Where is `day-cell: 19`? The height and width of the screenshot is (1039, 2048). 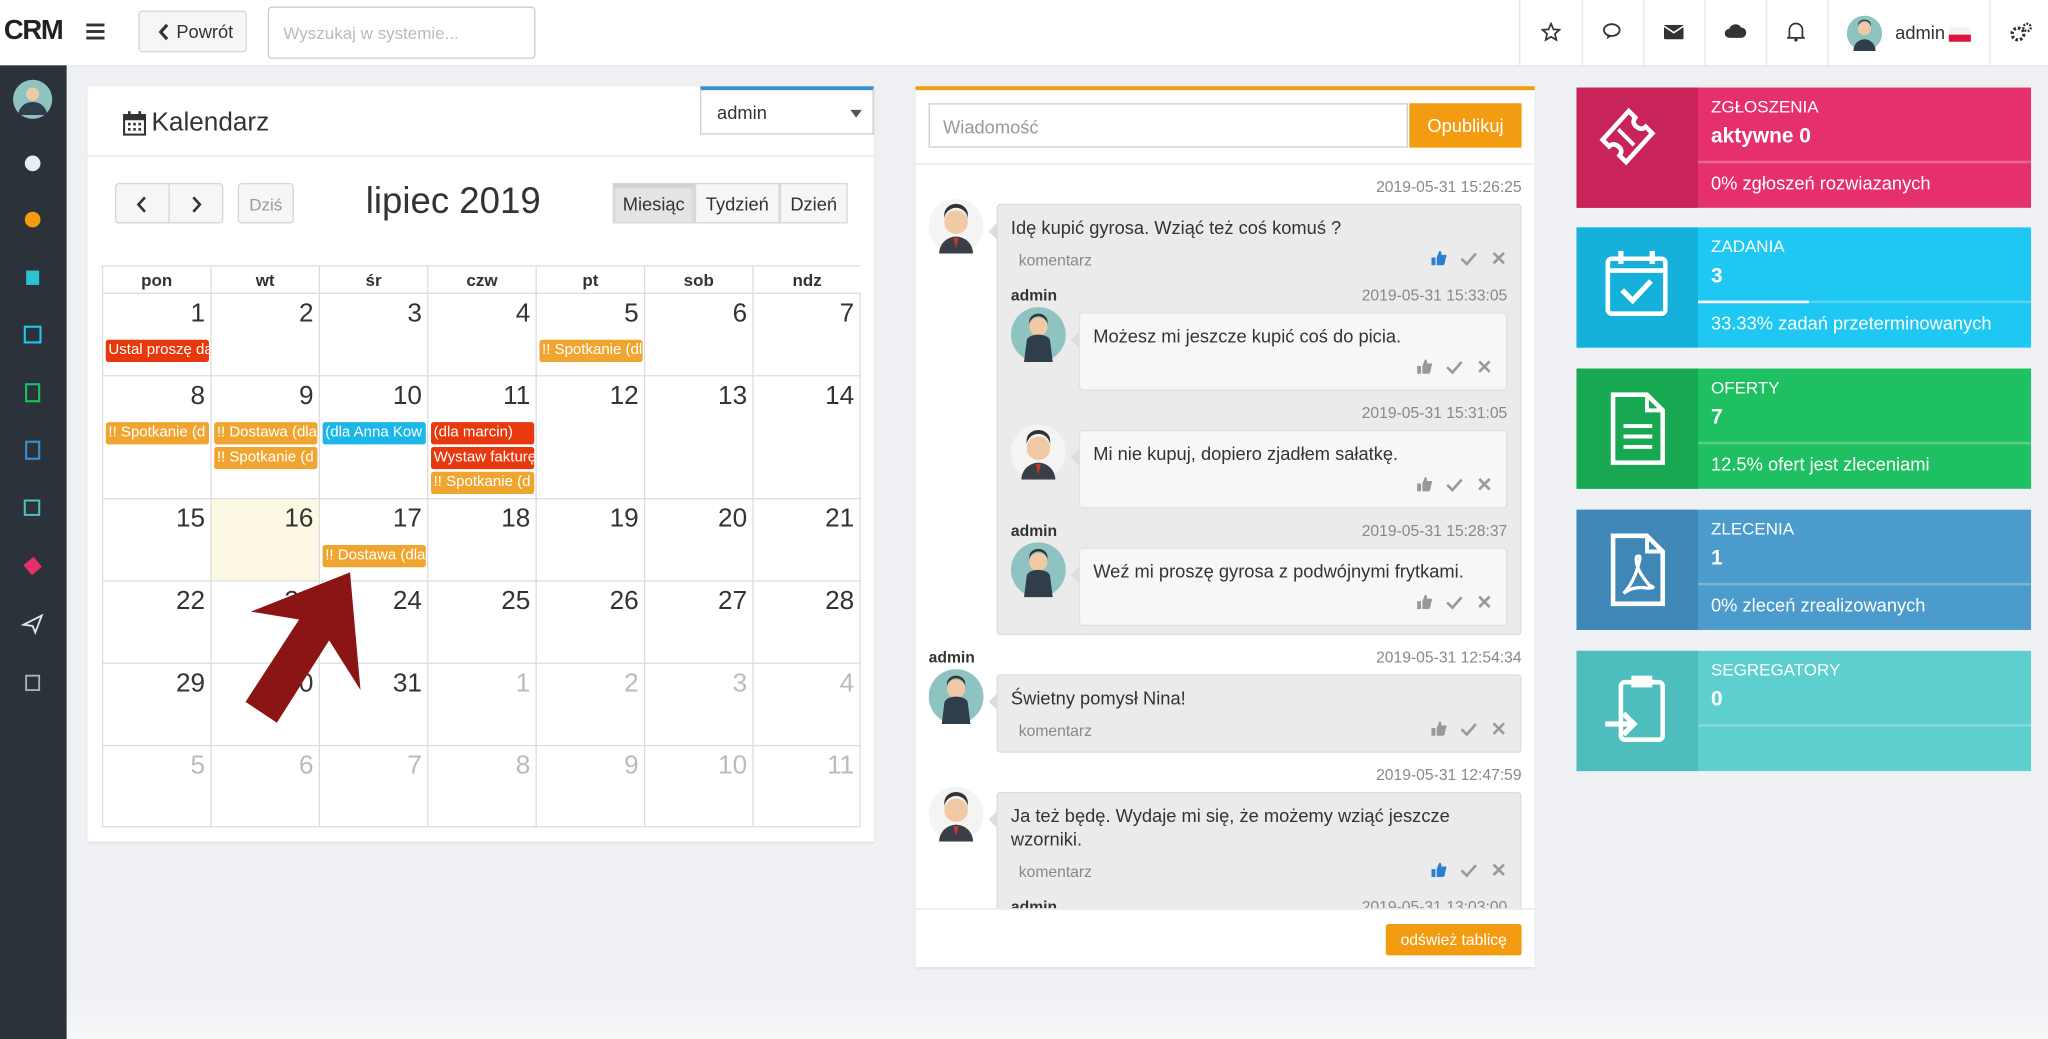
day-cell: 19 is located at coordinates (589, 539).